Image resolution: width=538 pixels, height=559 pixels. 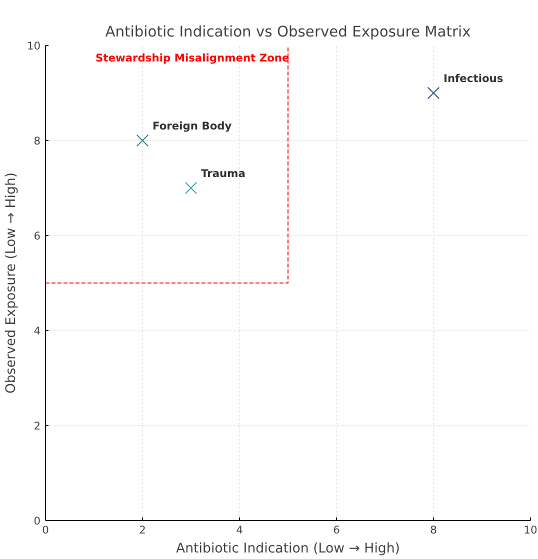 What do you see at coordinates (288, 32) in the screenshot?
I see `chart-title: Antibiotic Indication vs Observed Exposure Matrix` at bounding box center [288, 32].